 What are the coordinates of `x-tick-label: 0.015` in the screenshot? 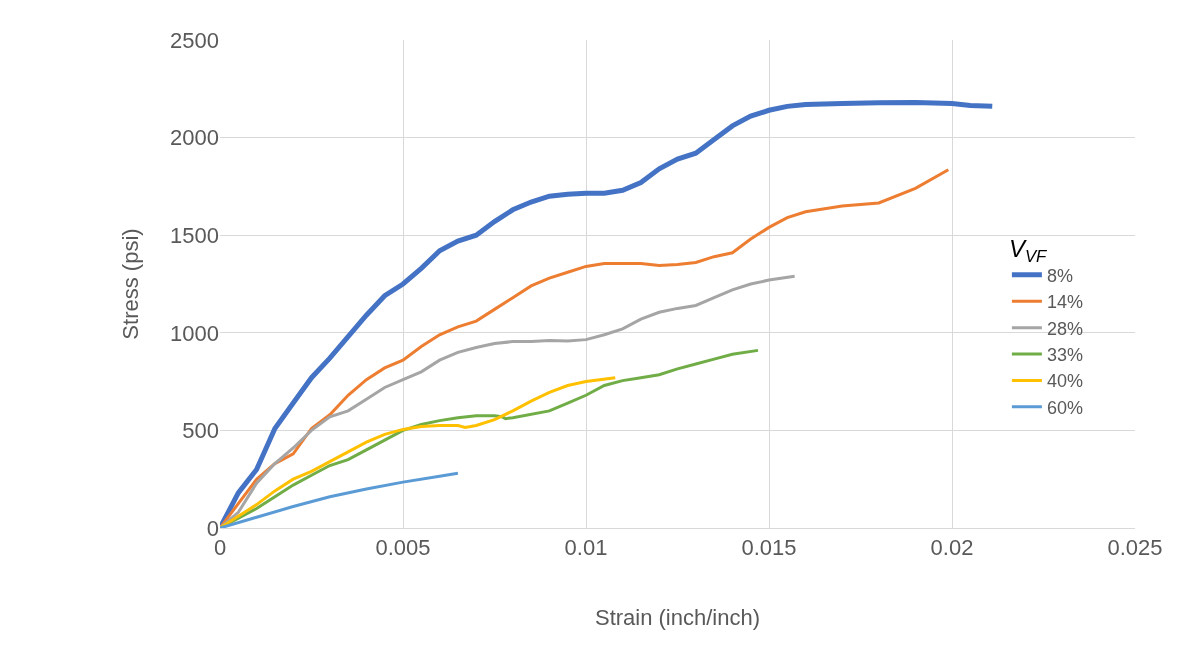 It's located at (769, 548).